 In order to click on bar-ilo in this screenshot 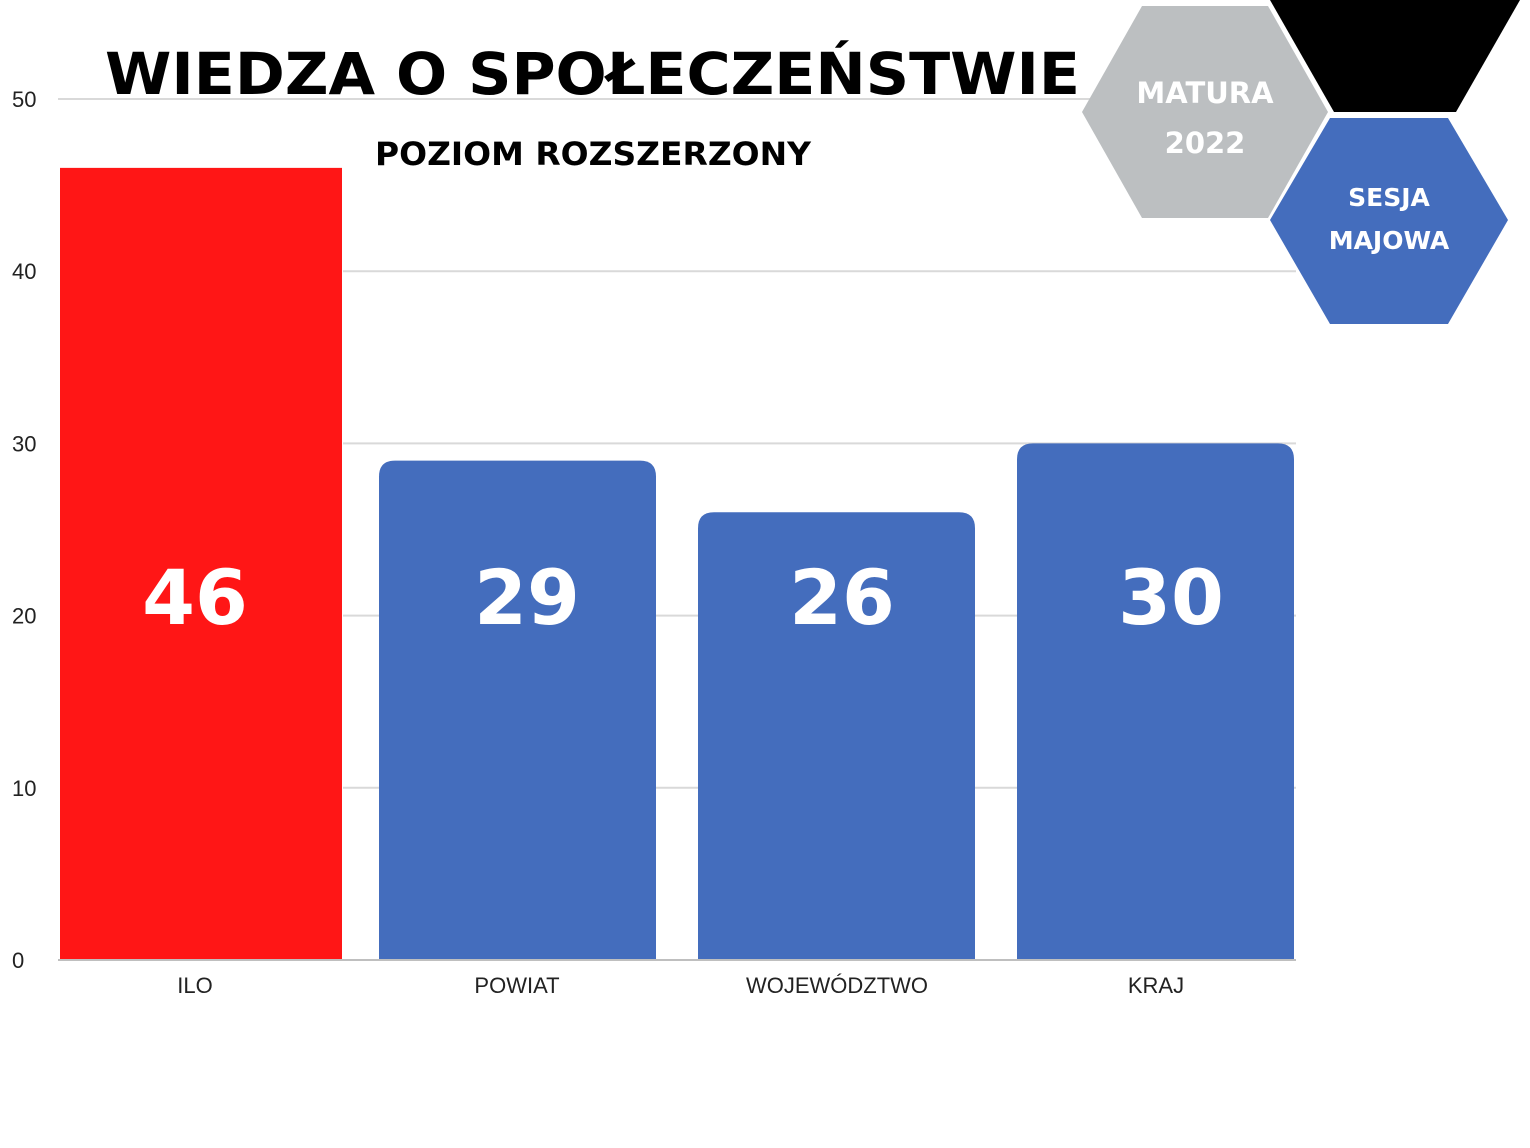, I will do `click(201, 563)`.